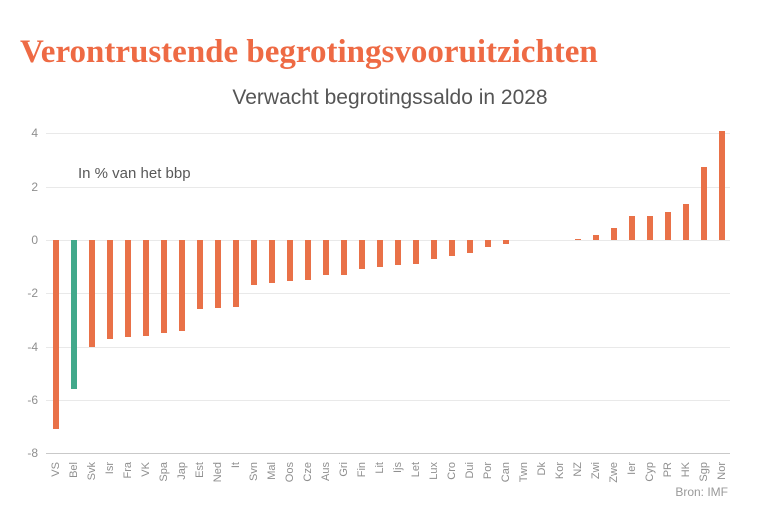 The height and width of the screenshot is (524, 780). I want to click on x-label-Fra: Fra, so click(127, 470).